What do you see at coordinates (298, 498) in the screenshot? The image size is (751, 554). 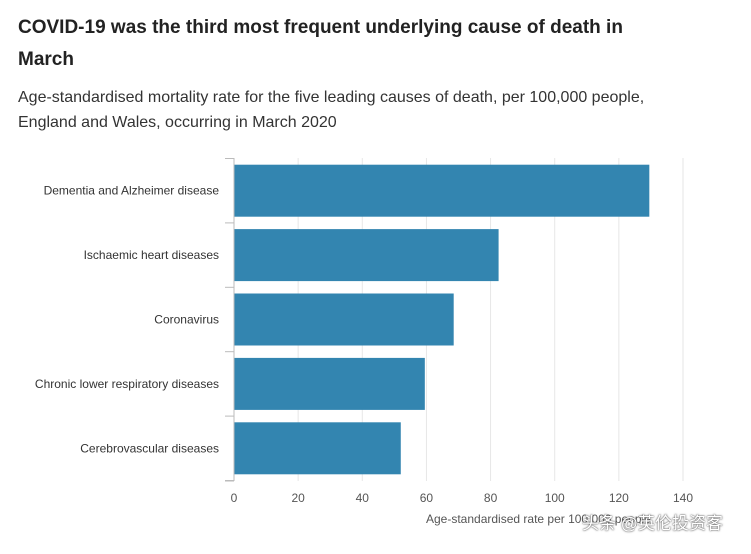 I see `x-tick-label: 20` at bounding box center [298, 498].